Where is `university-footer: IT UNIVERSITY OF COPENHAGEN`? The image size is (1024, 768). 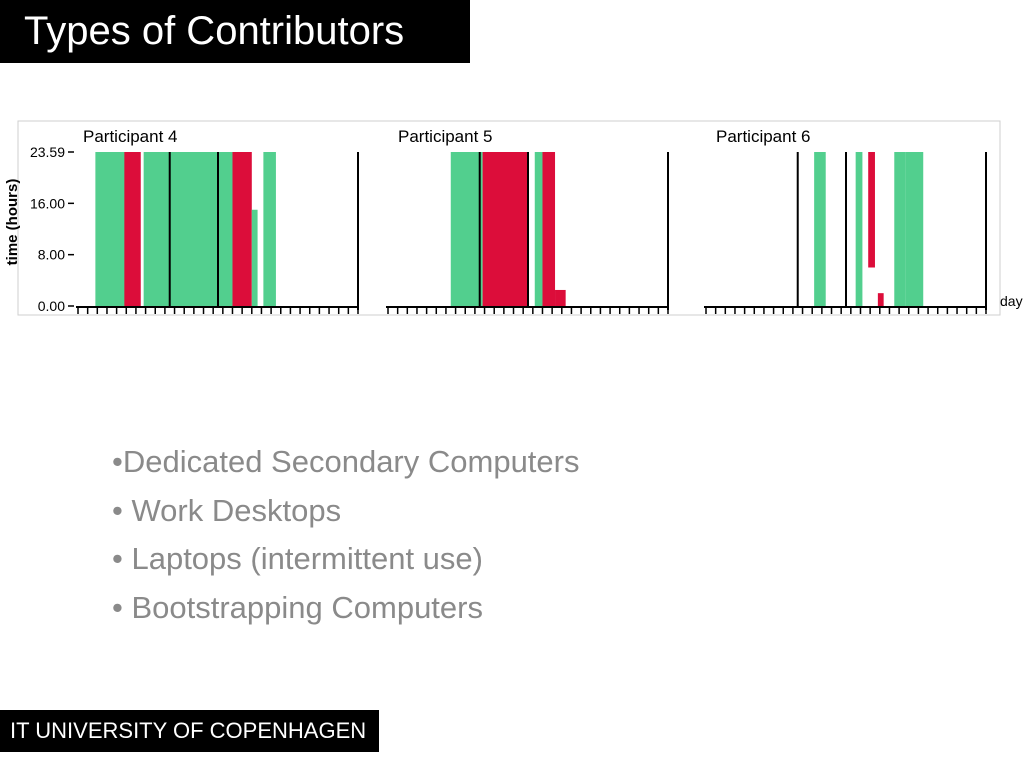 university-footer: IT UNIVERSITY OF COPENHAGEN is located at coordinates (189, 731).